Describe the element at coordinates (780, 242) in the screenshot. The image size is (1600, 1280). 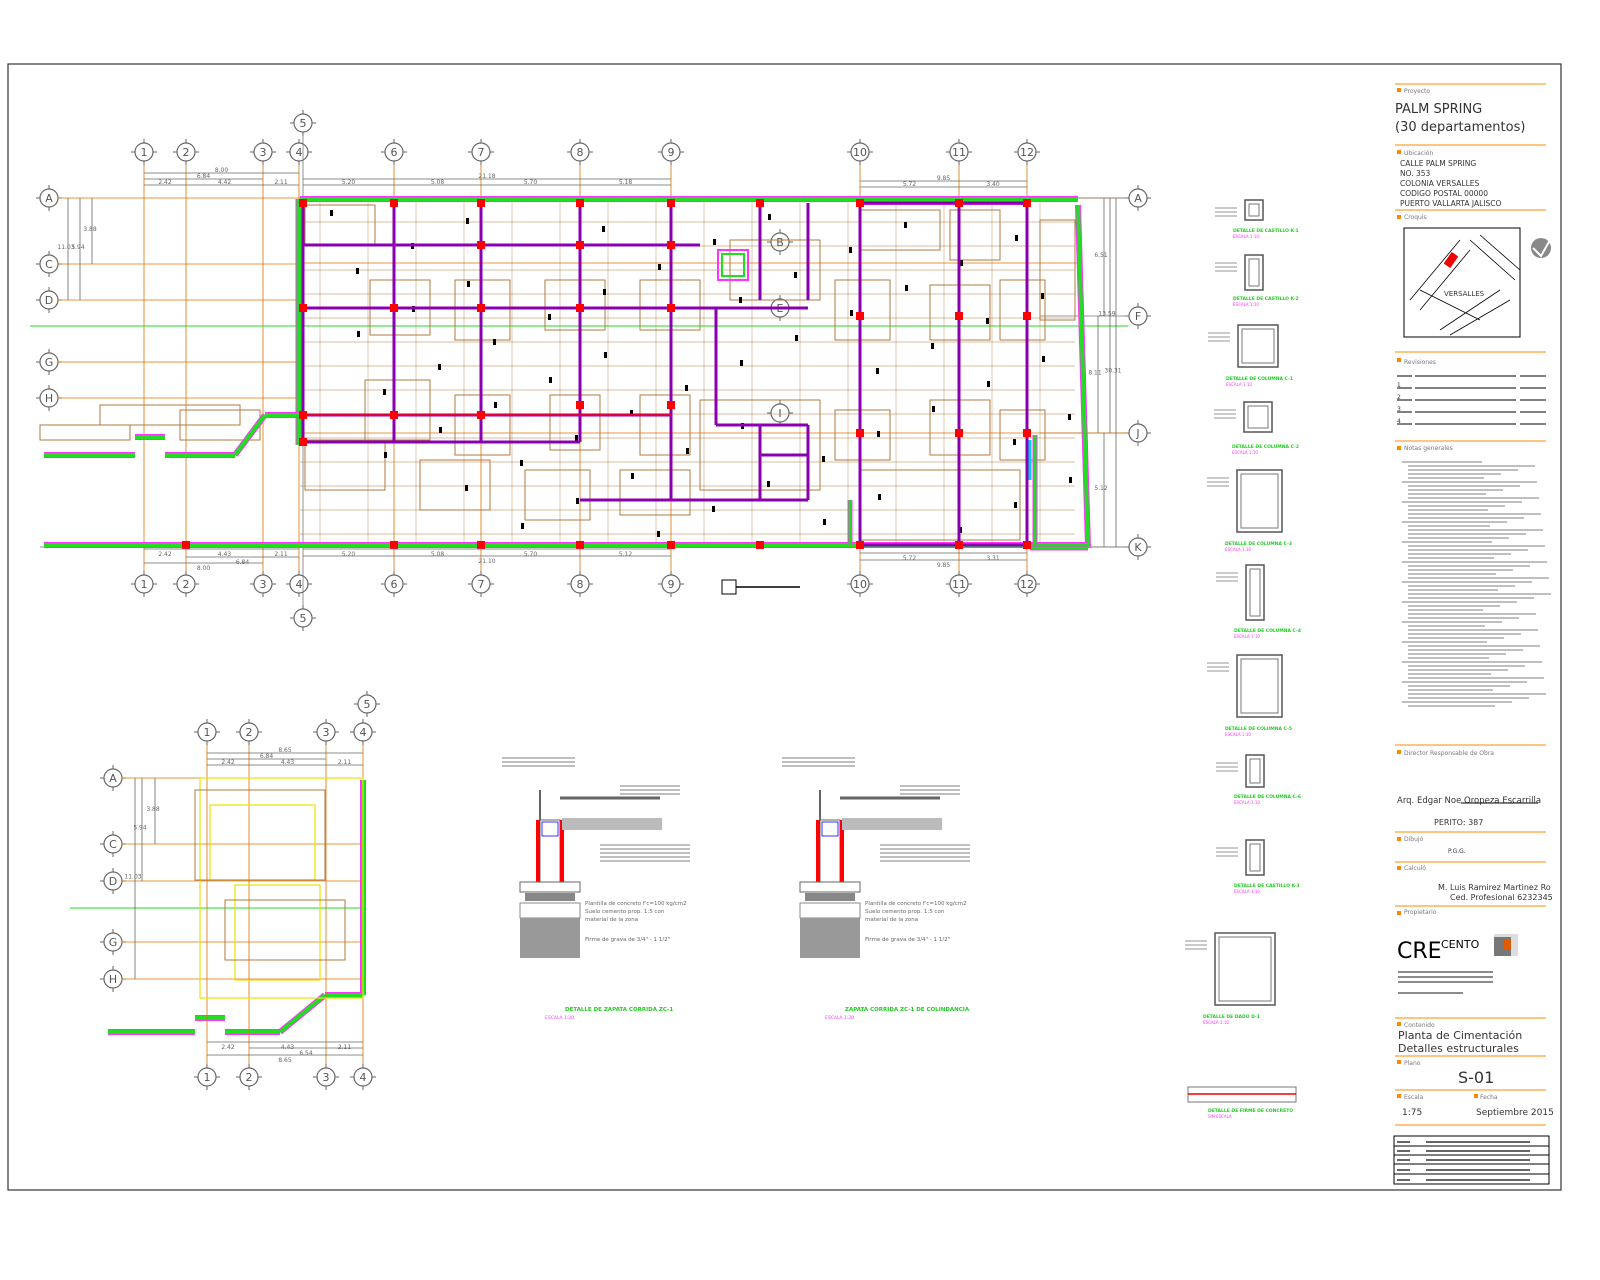
I see `grid-label: B` at that location.